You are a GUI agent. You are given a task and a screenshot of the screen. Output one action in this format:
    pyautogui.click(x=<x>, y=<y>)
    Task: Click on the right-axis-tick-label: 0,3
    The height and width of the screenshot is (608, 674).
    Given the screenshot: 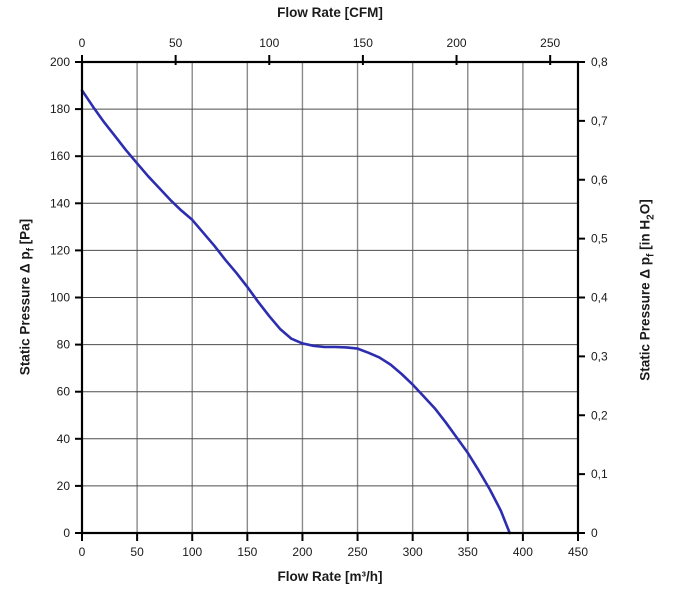 What is the action you would take?
    pyautogui.click(x=599, y=356)
    